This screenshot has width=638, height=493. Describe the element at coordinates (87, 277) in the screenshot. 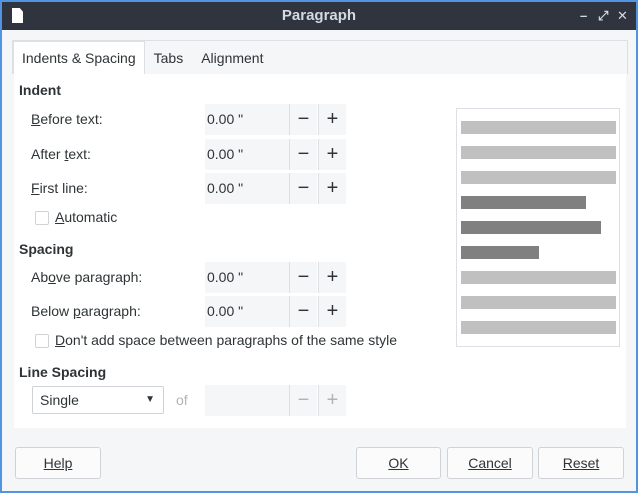

I see `above-paragraph-label: Above paragraph:` at that location.